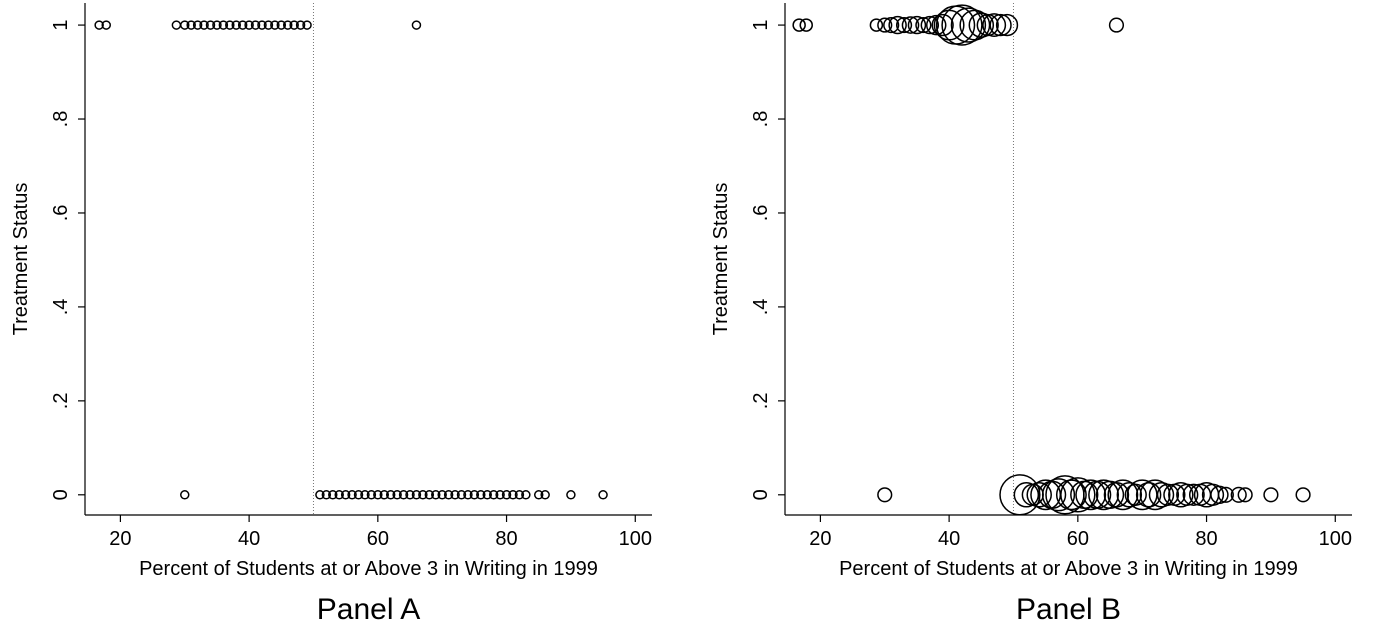 This screenshot has width=1393, height=629. Describe the element at coordinates (61, 213) in the screenshot. I see `y-tick-label: .6` at that location.